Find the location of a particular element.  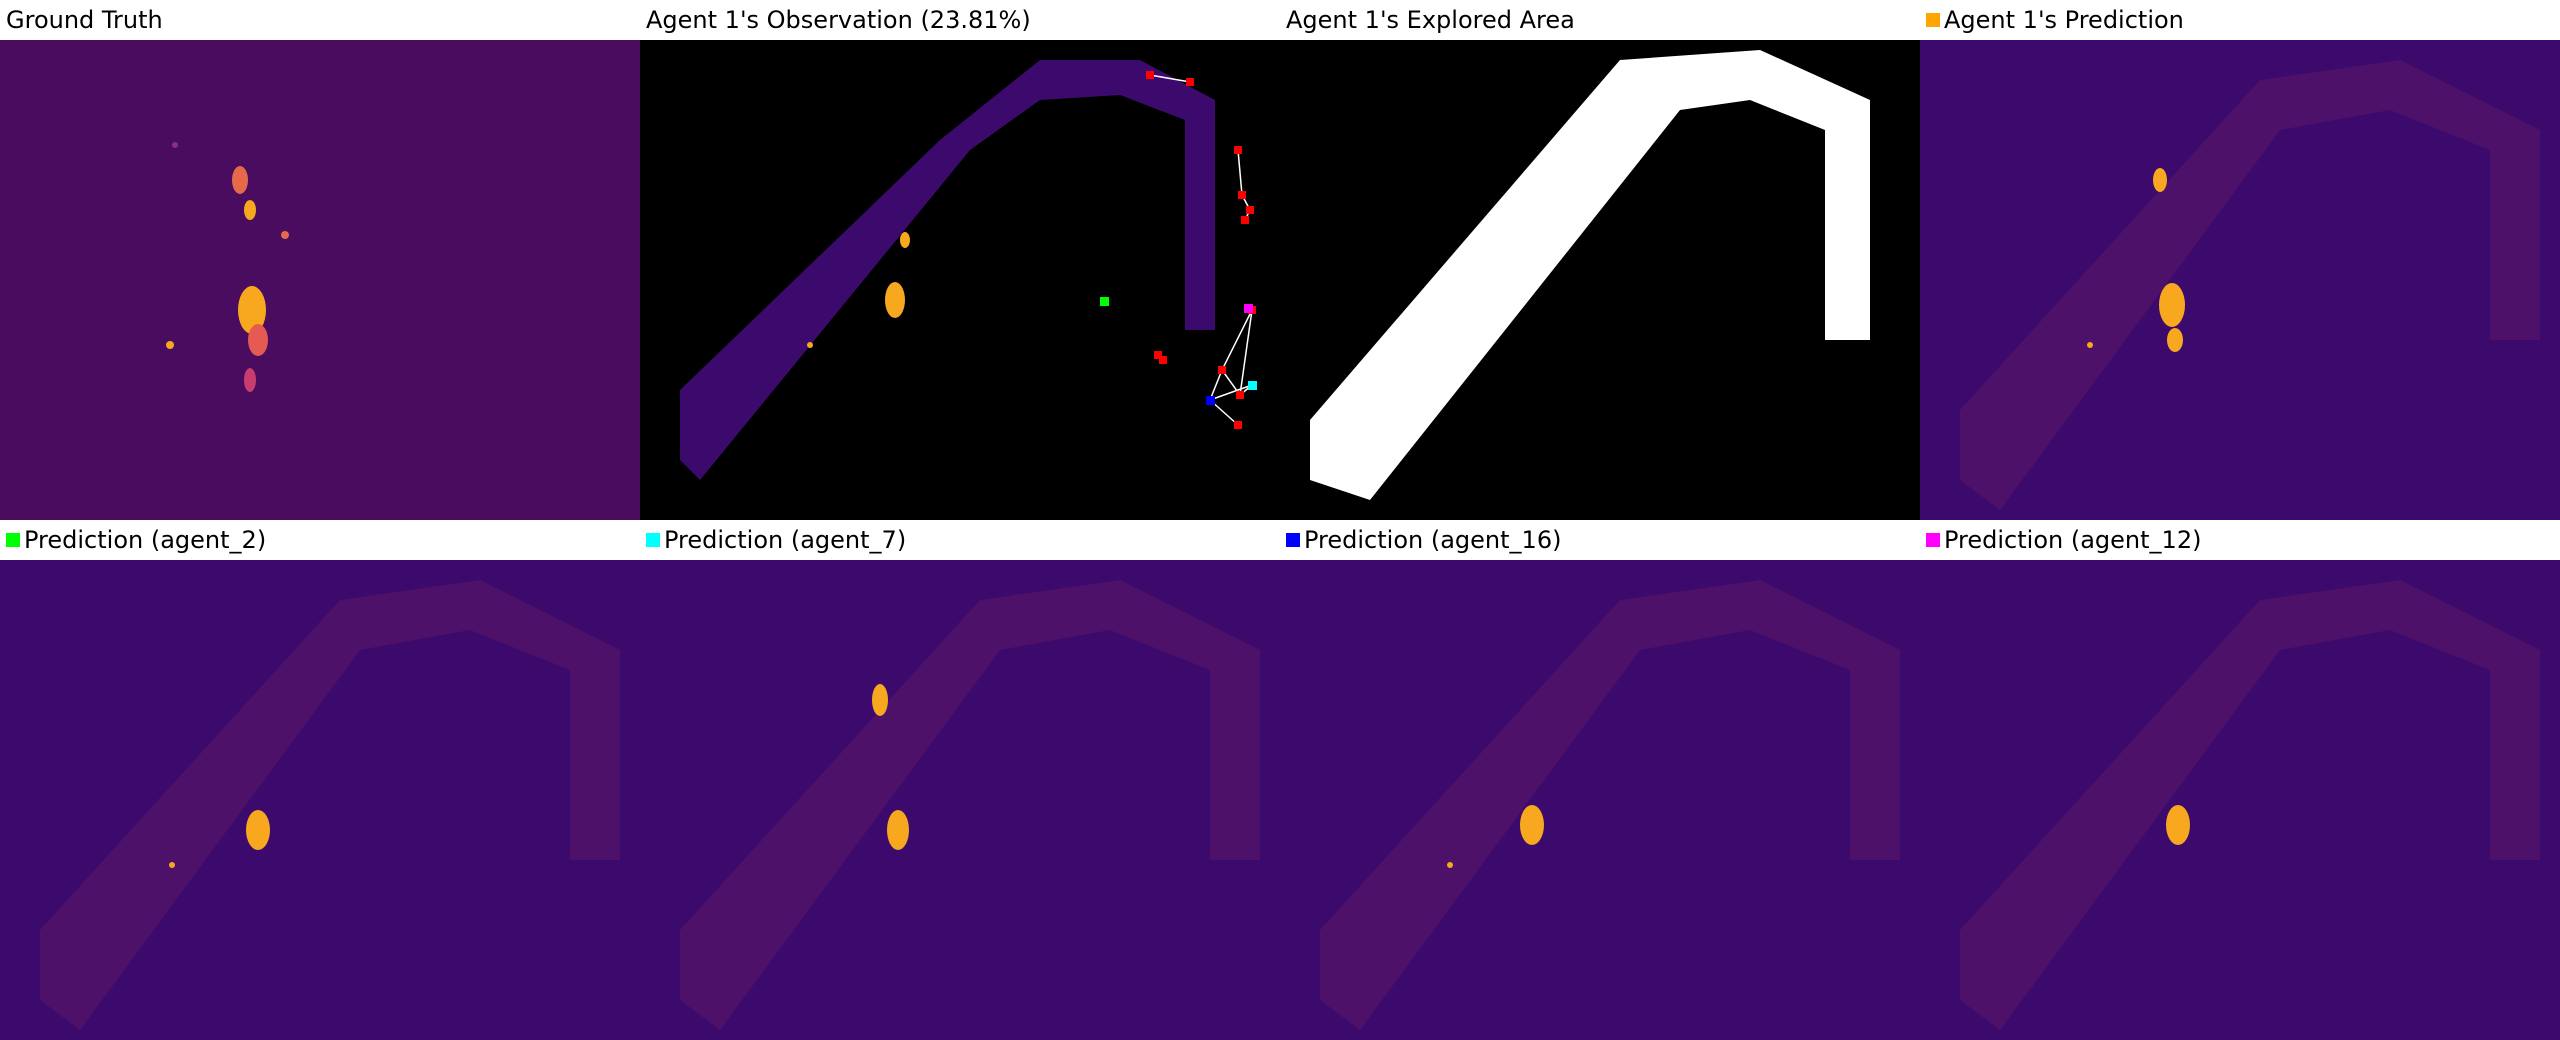

agent12-prediction-map is located at coordinates (2240, 800).